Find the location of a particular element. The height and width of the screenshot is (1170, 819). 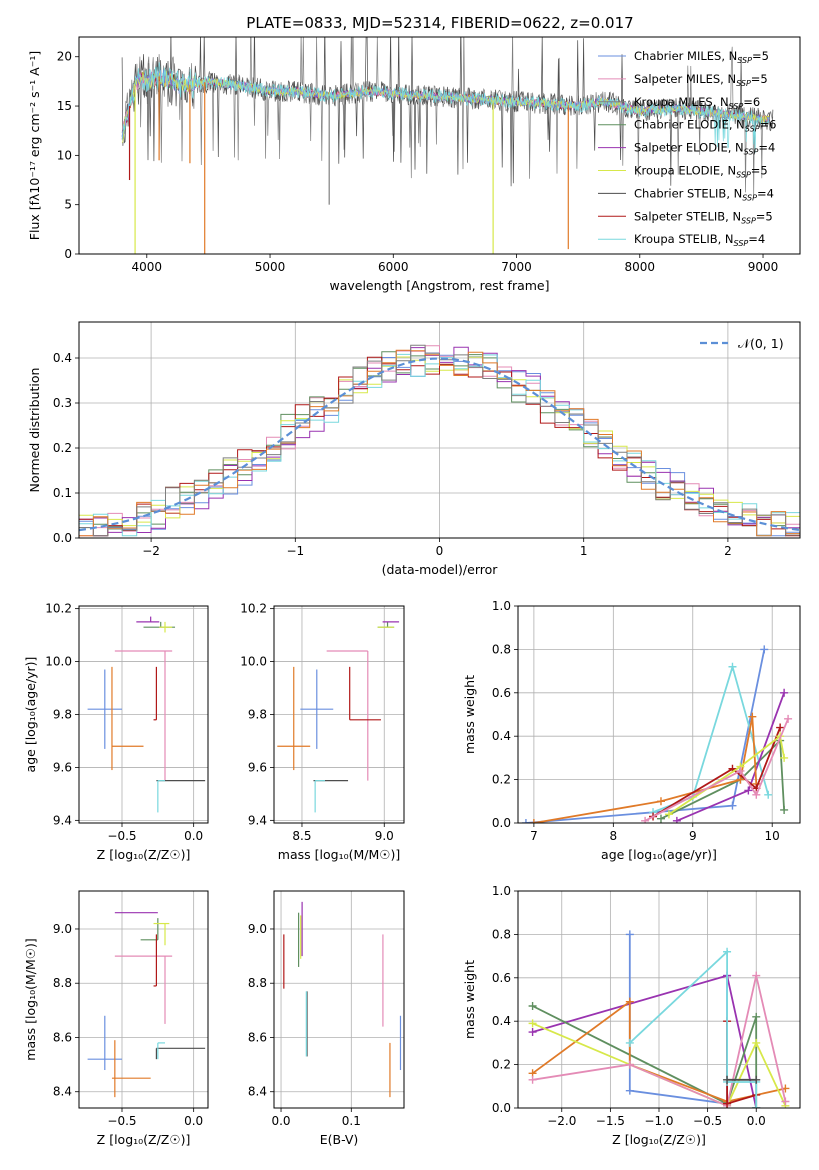

y-tick-label: 0 is located at coordinates (68, 254).